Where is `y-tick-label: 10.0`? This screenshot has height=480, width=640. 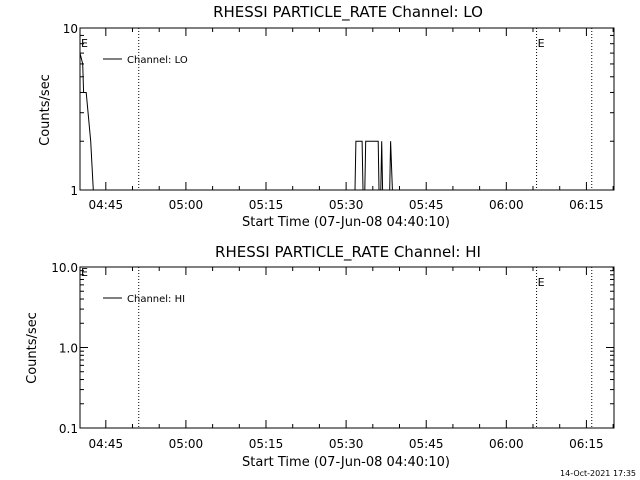 y-tick-label: 10.0 is located at coordinates (64, 268).